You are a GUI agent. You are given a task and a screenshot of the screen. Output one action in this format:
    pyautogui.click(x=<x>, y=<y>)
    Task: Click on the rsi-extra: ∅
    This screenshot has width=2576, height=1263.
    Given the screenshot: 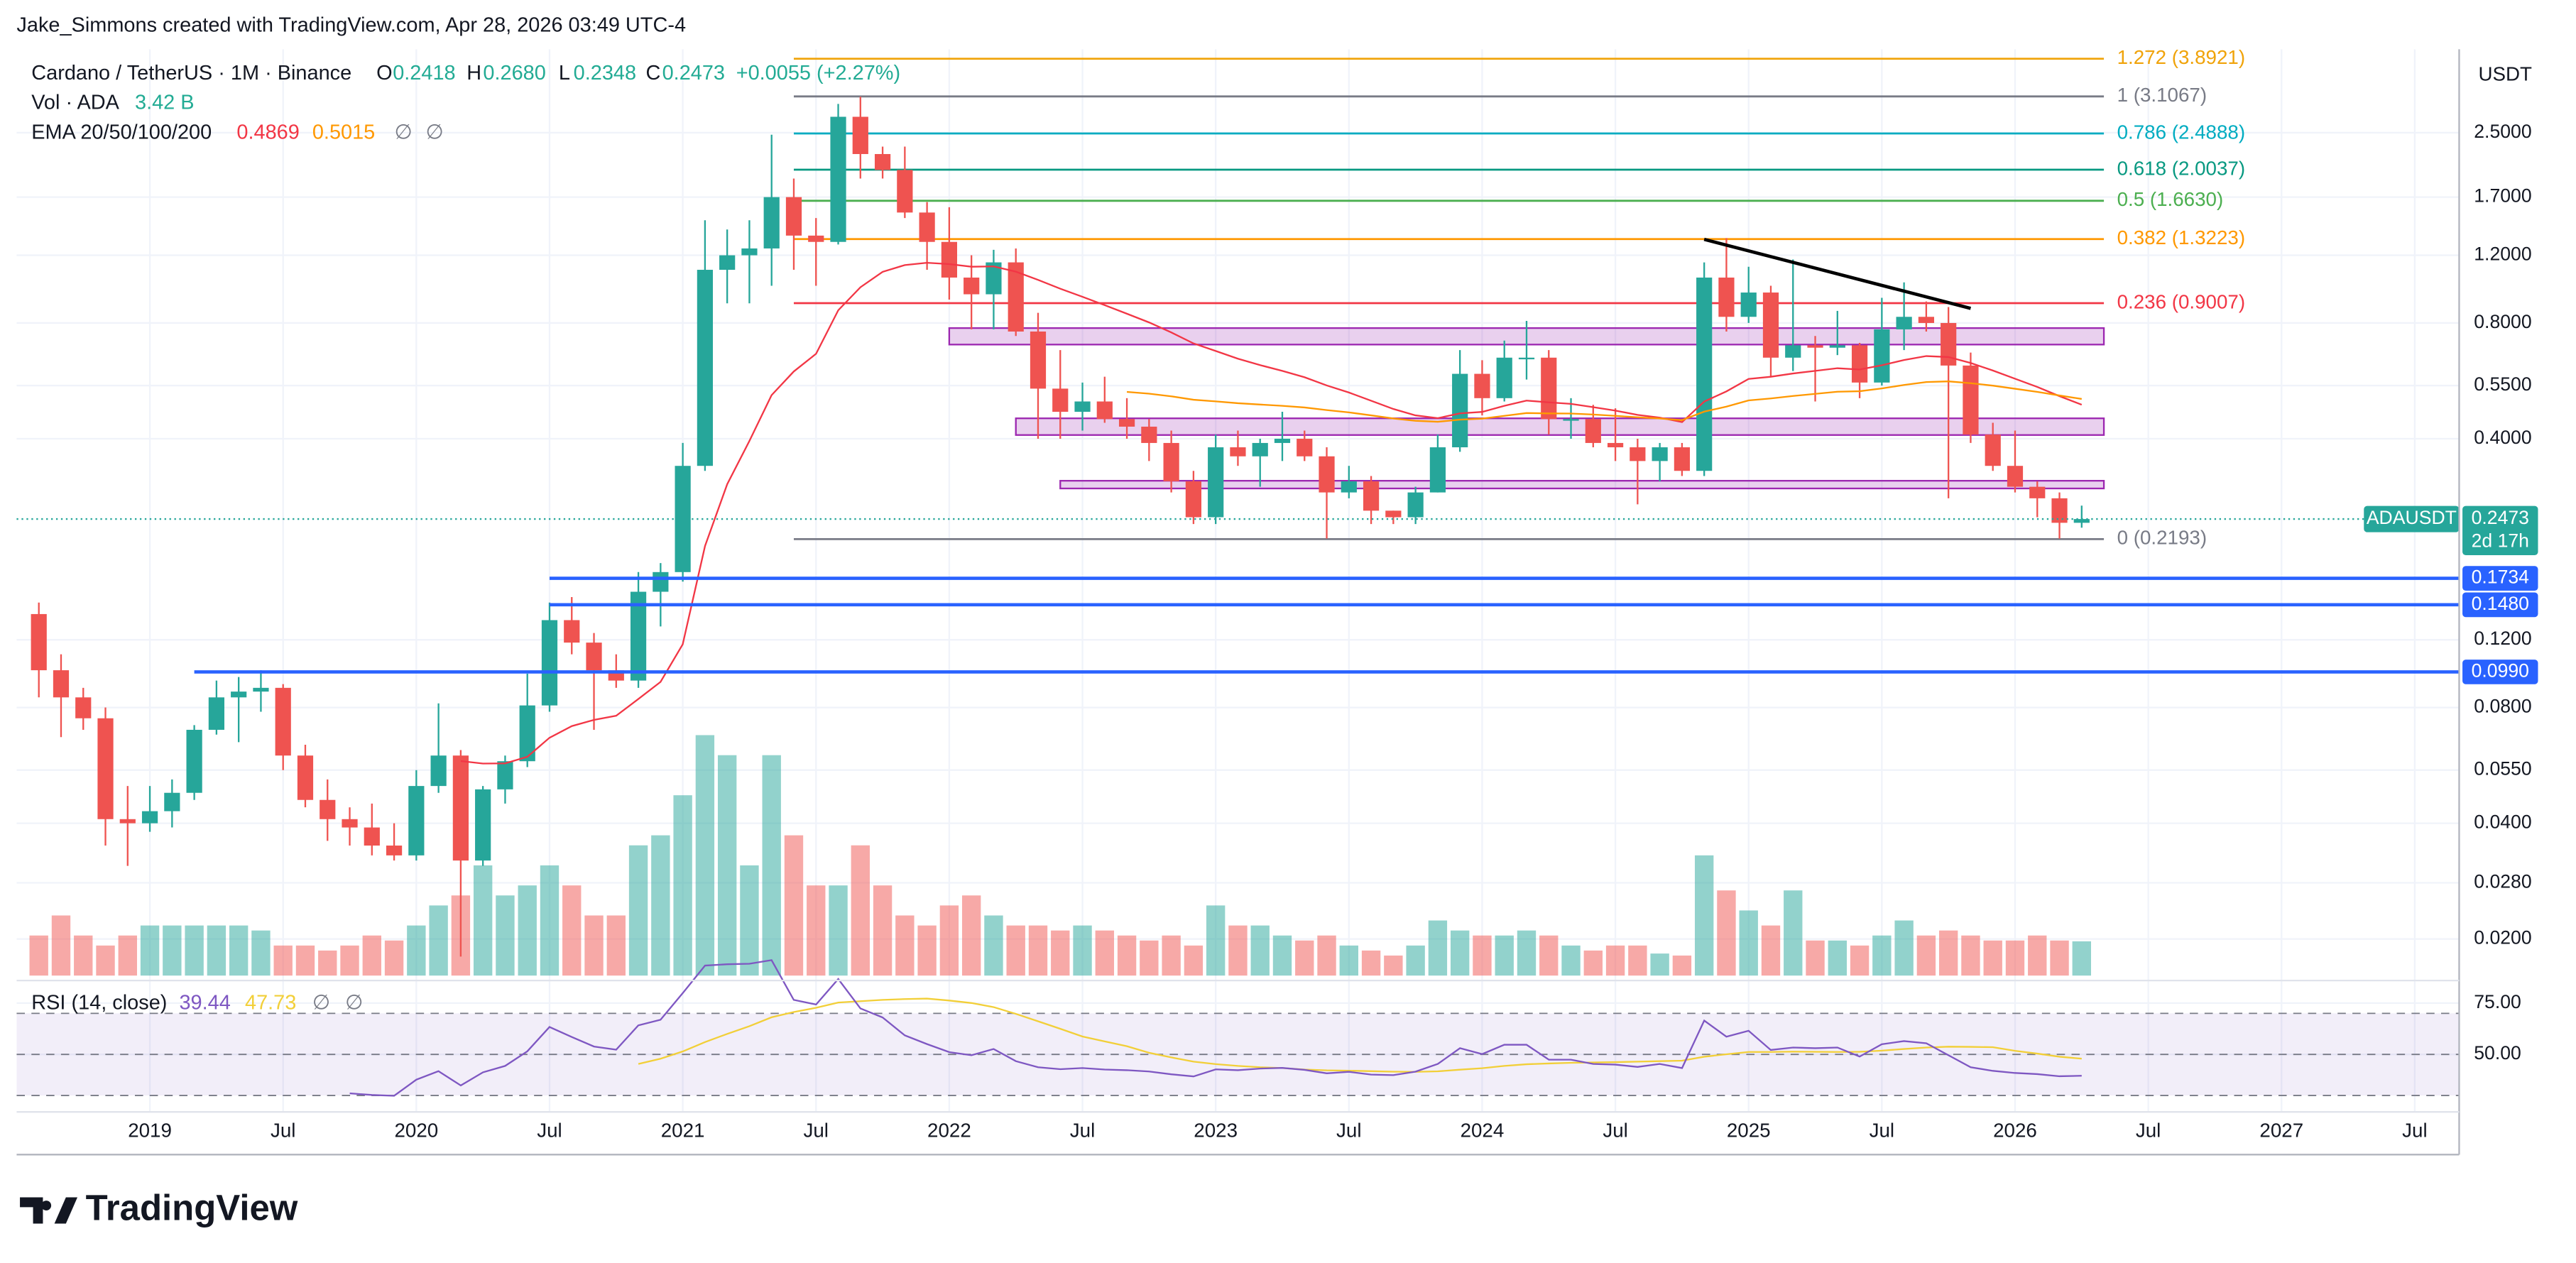 What is the action you would take?
    pyautogui.click(x=321, y=1002)
    